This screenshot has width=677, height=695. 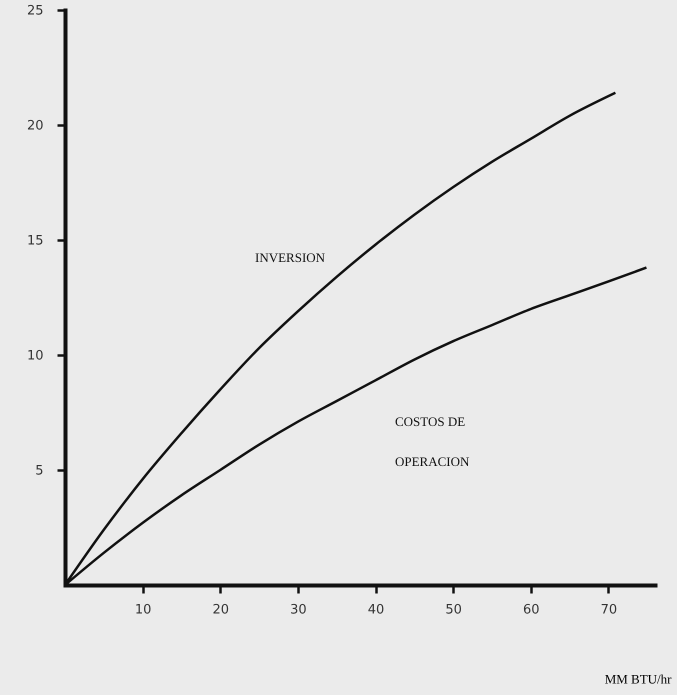 What do you see at coordinates (39, 471) in the screenshot?
I see `y-tick-label: 5` at bounding box center [39, 471].